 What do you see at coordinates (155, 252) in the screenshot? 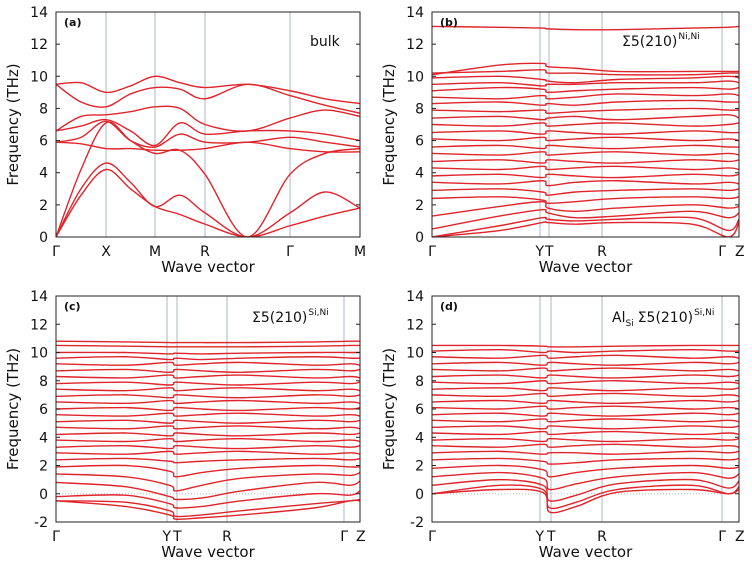
I see `x-tick-label: M` at bounding box center [155, 252].